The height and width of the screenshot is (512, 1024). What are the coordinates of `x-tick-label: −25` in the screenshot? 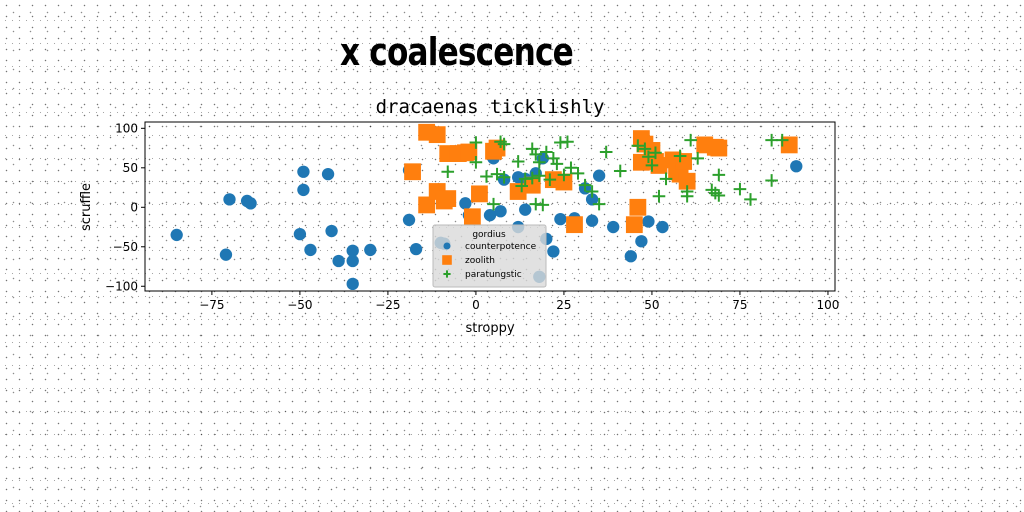 It's located at (387, 305).